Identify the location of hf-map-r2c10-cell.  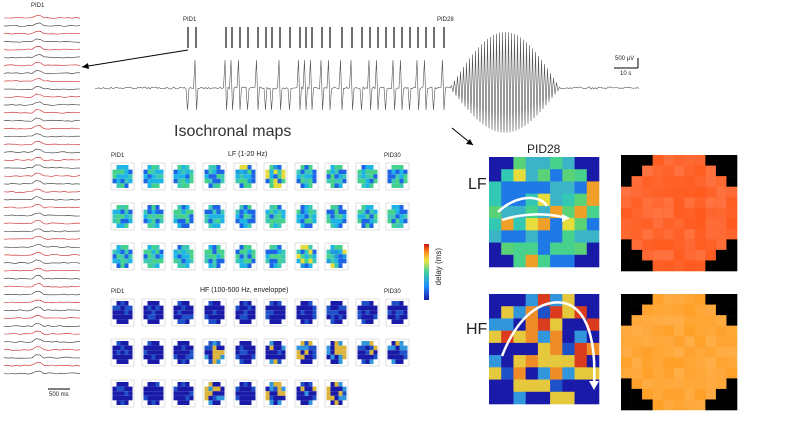
(405, 352).